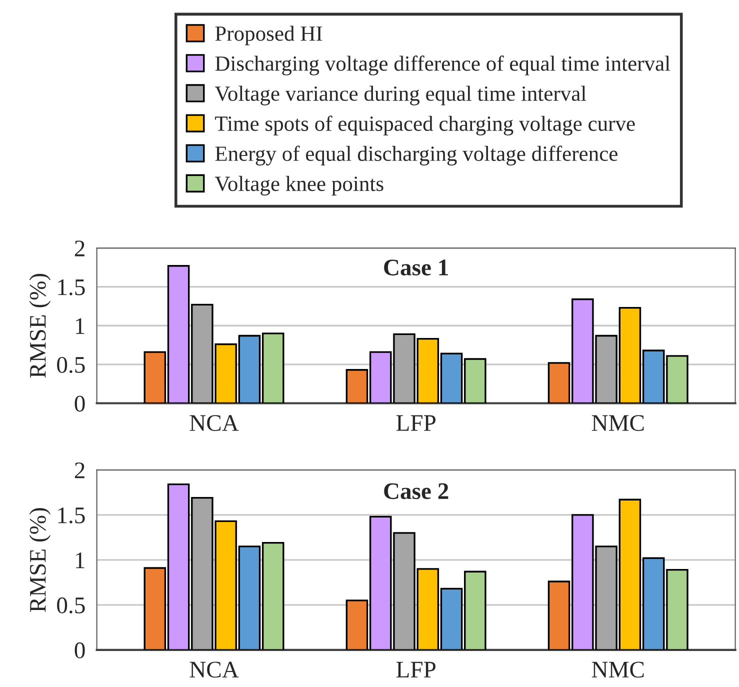 The width and height of the screenshot is (739, 687). Describe the element at coordinates (299, 186) in the screenshot. I see `legend-label: Voltage knee points` at that location.